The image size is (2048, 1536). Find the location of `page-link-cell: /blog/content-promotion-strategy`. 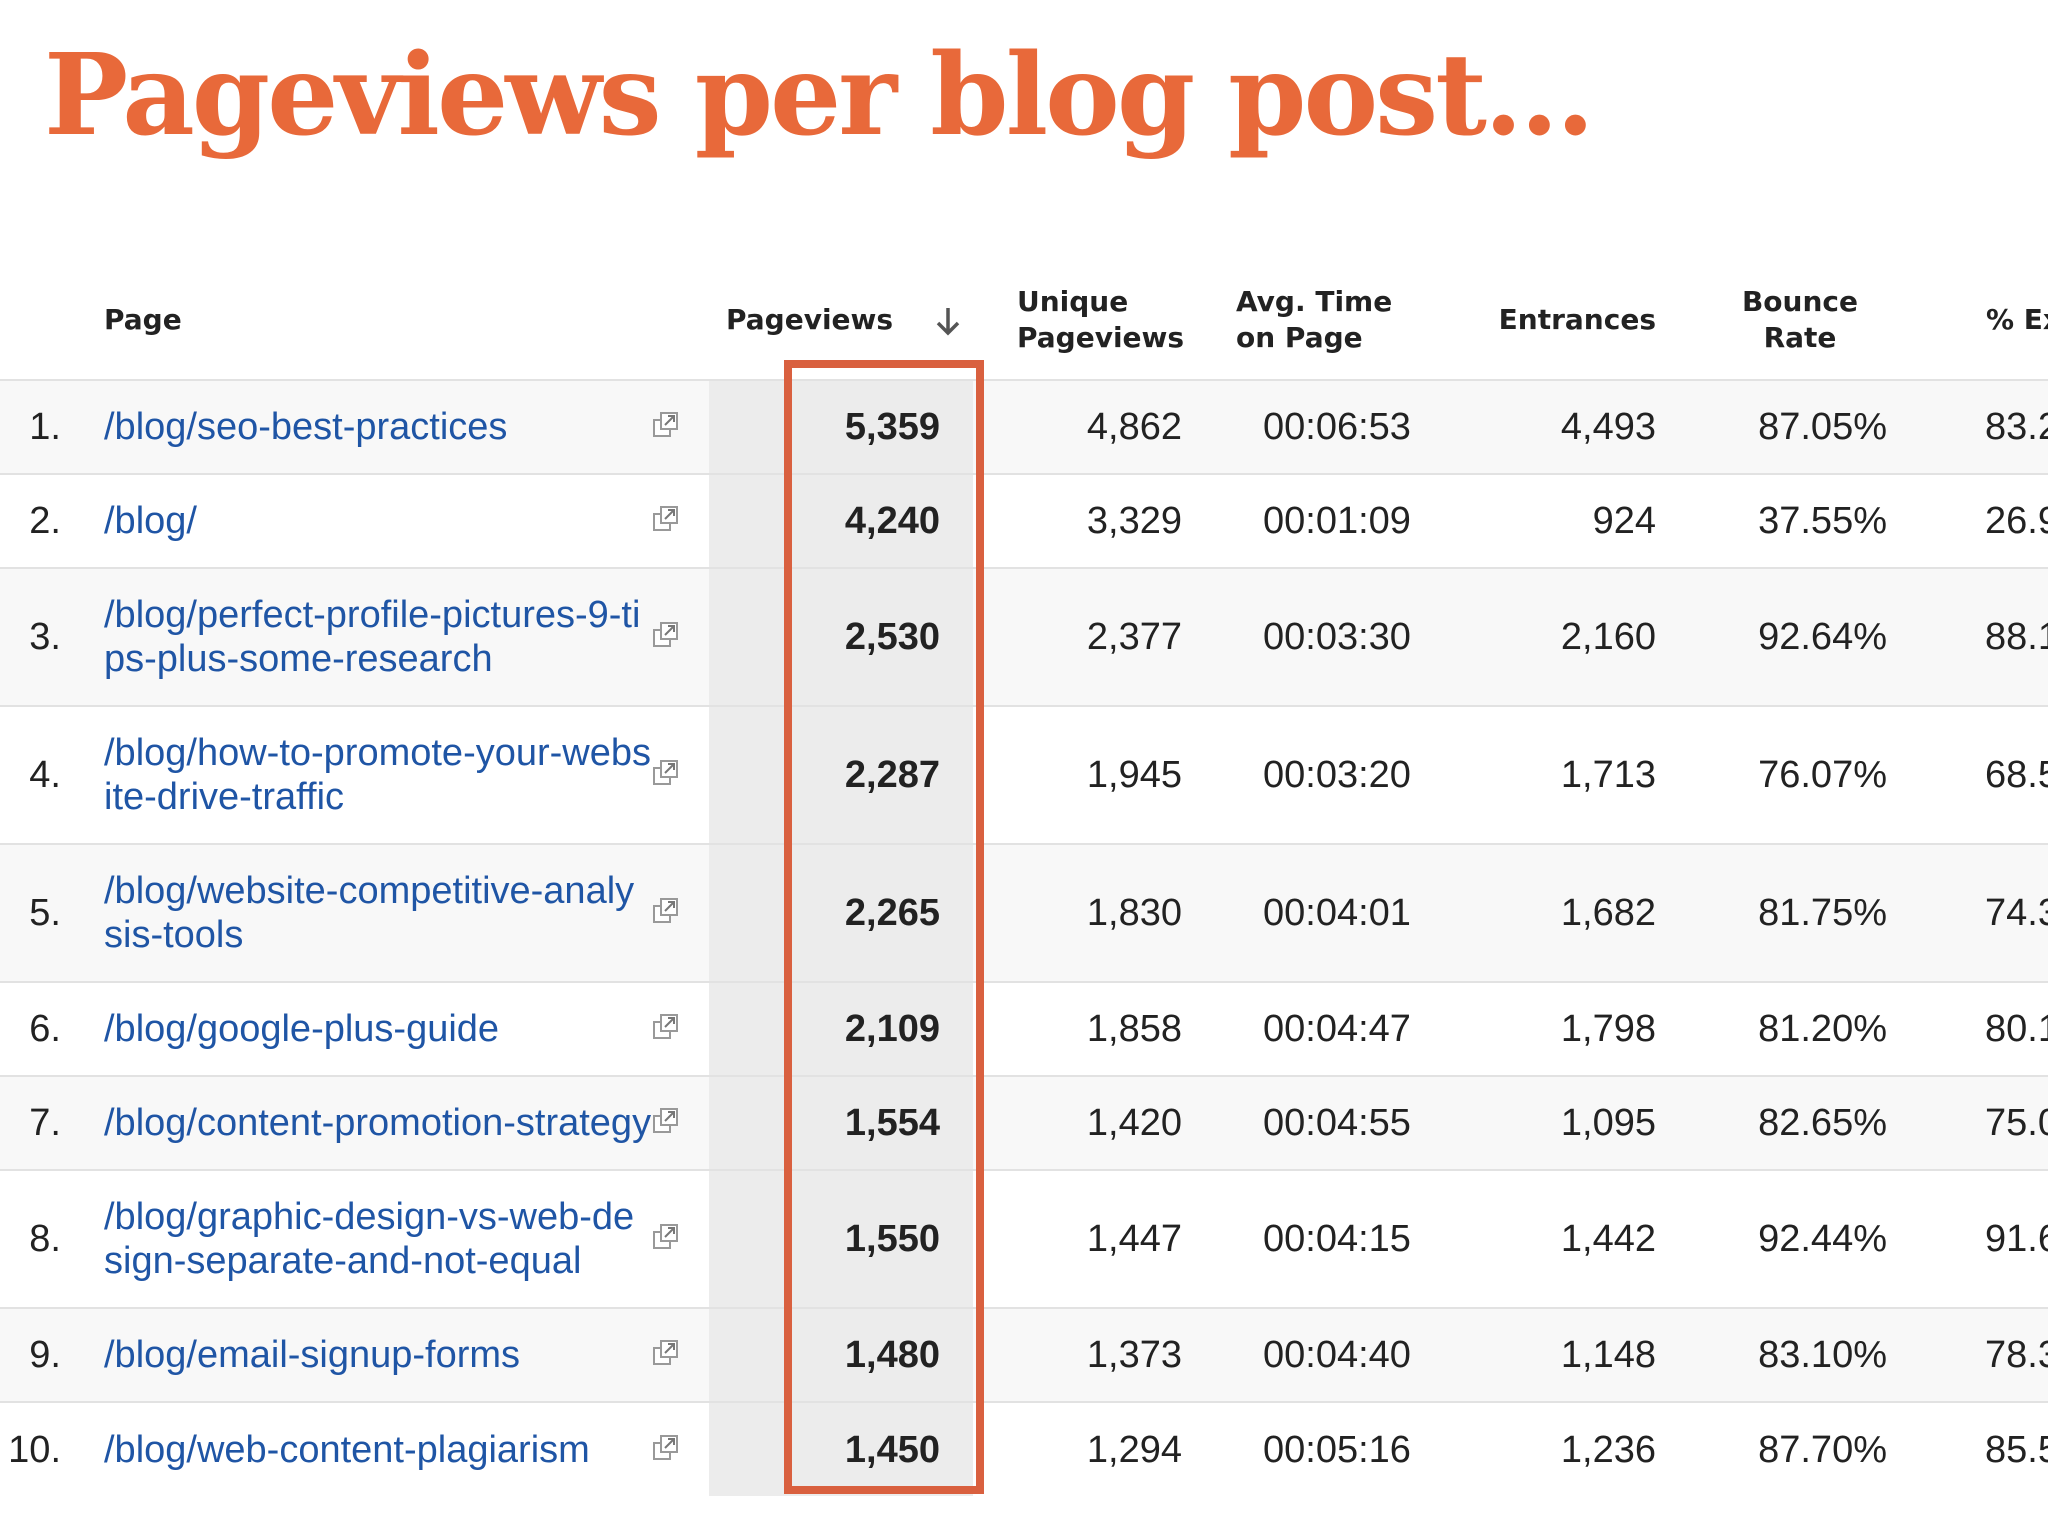

page-link-cell: /blog/content-promotion-strategy is located at coordinates (361, 1122).